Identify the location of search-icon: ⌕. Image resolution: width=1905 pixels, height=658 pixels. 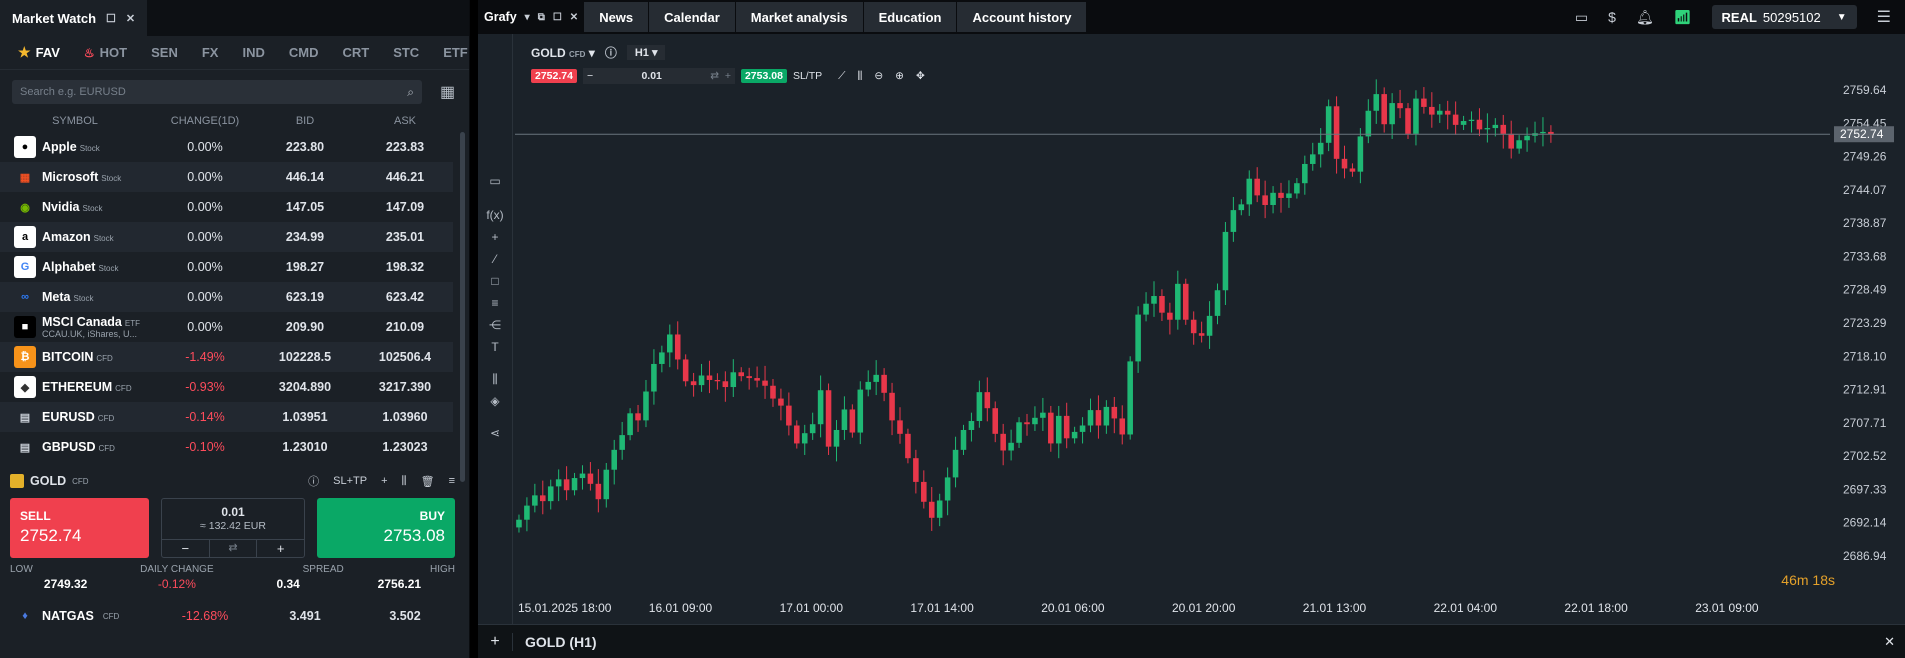
(410, 91).